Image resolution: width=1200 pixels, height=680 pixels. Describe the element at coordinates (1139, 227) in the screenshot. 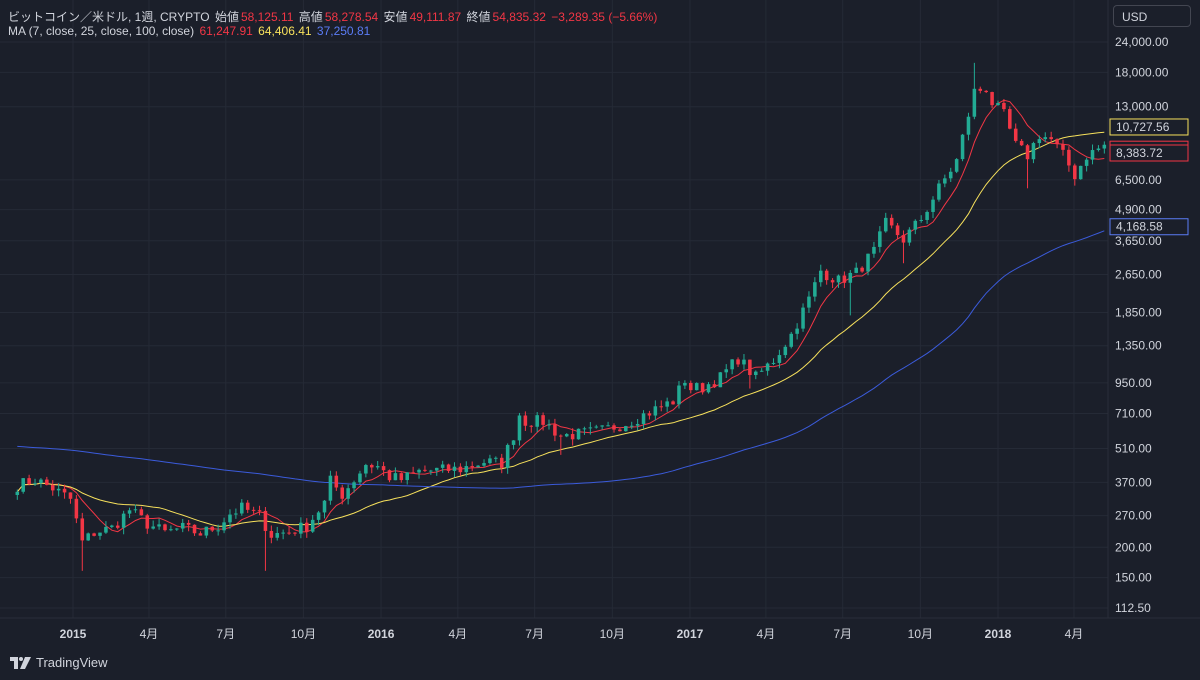

I see `price-label-text: 4,168.58` at that location.